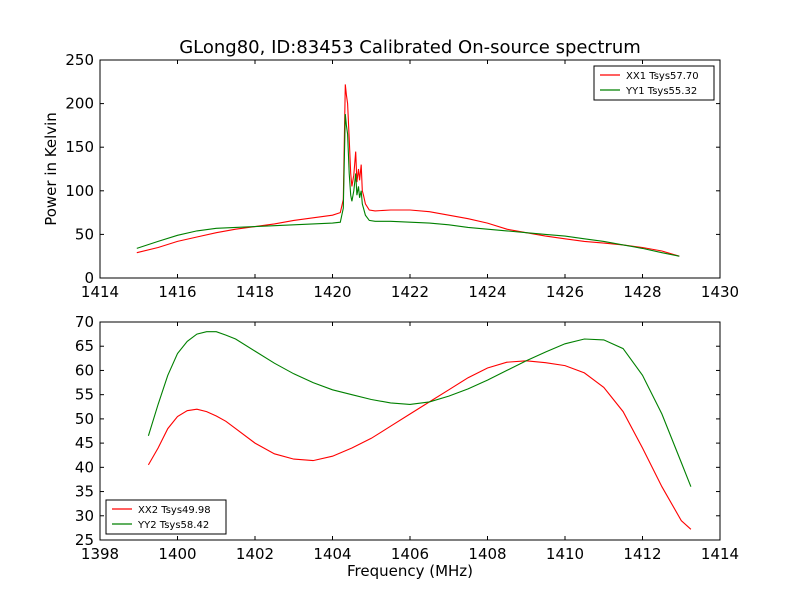 Image resolution: width=800 pixels, height=600 pixels. I want to click on y-tick-label: 40, so click(84, 467).